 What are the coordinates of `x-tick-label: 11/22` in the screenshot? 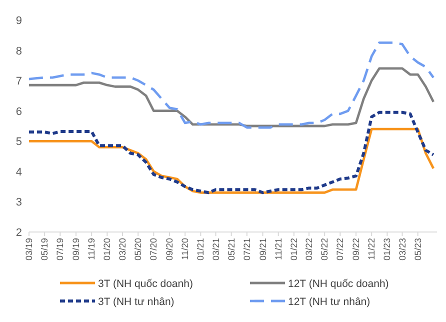 It's located at (371, 249).